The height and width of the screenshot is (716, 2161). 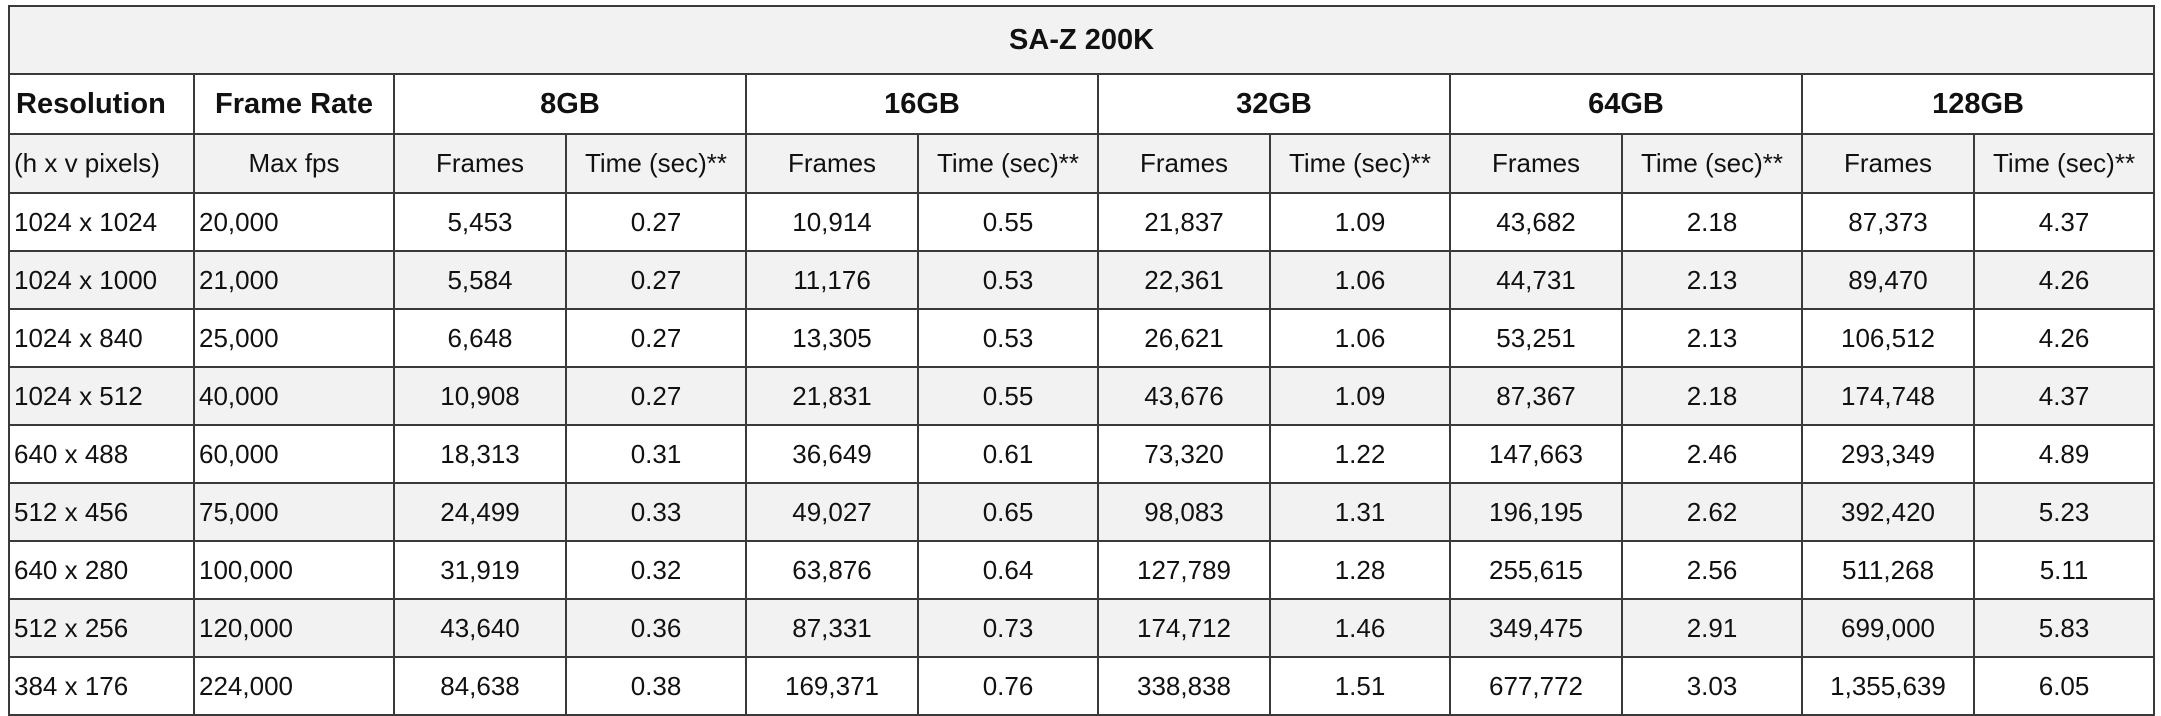 What do you see at coordinates (294, 163) in the screenshot?
I see `frame-rate-unit: Max fps` at bounding box center [294, 163].